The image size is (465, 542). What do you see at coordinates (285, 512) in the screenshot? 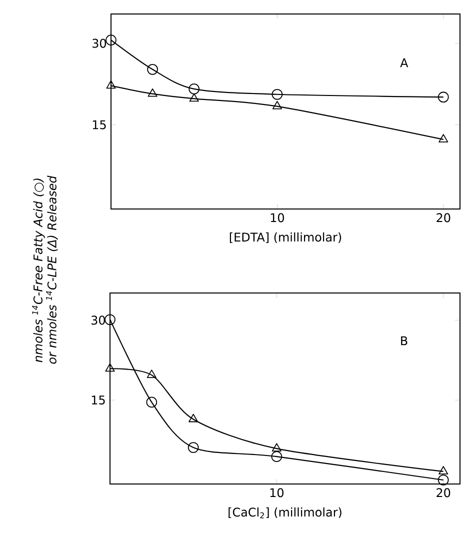
I see `x-axis-title: [CaCl$_{2}$] (millimolar)` at bounding box center [285, 512].